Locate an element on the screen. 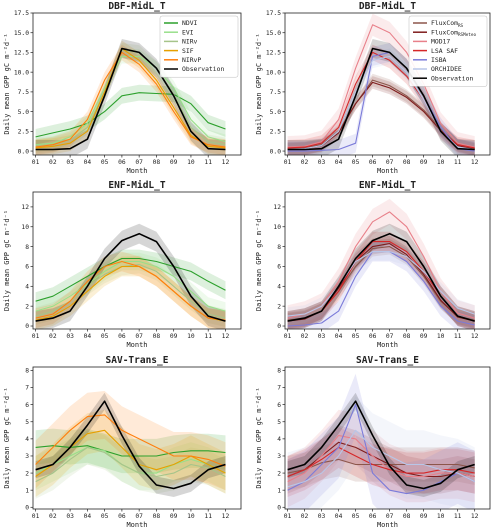  p2-xtick-label: 09 is located at coordinates (424, 162).